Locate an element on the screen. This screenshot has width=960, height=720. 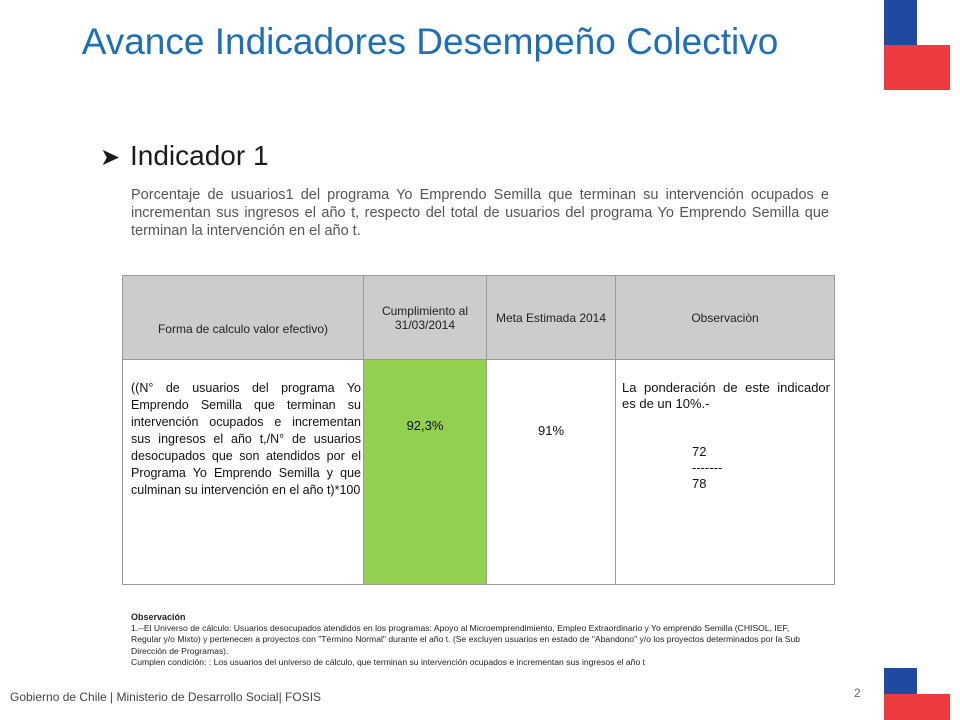
cumplimiento-cell: 92,3% is located at coordinates (425, 472).